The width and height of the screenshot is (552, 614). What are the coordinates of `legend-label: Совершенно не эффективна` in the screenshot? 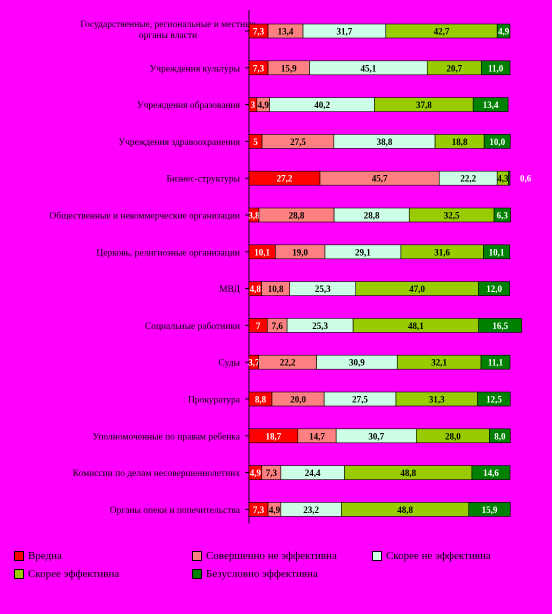 It's located at (271, 556).